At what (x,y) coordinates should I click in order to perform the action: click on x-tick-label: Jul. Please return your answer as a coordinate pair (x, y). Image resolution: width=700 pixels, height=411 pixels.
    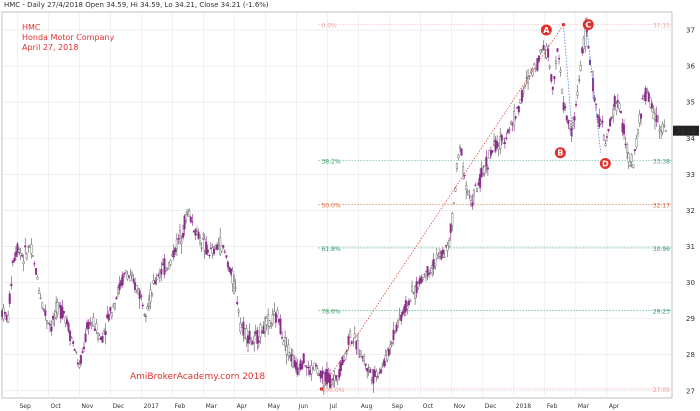
    Looking at the image, I should click on (333, 406).